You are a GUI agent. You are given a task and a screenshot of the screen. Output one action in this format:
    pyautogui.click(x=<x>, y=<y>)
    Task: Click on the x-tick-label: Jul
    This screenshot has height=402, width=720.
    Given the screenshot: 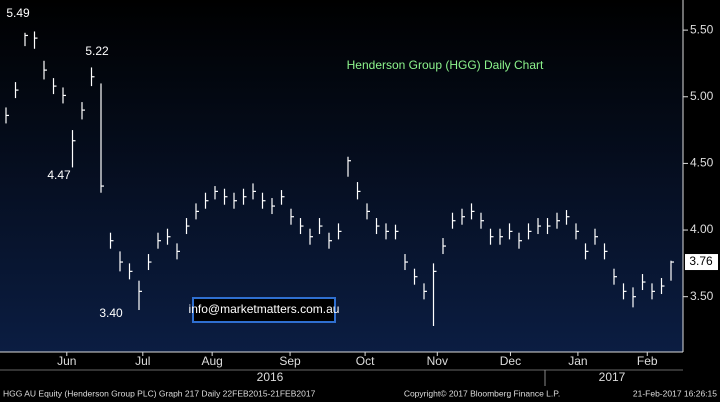 What is the action you would take?
    pyautogui.click(x=142, y=361)
    